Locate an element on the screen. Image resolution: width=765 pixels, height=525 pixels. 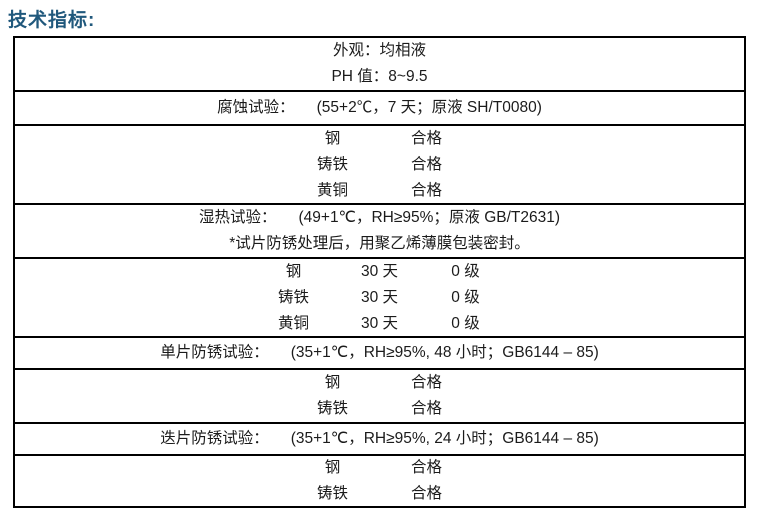
test-header-row: 湿热试验： (49+1℃，RH≥95%；原液 GB/T2631) is located at coordinates (379, 218).